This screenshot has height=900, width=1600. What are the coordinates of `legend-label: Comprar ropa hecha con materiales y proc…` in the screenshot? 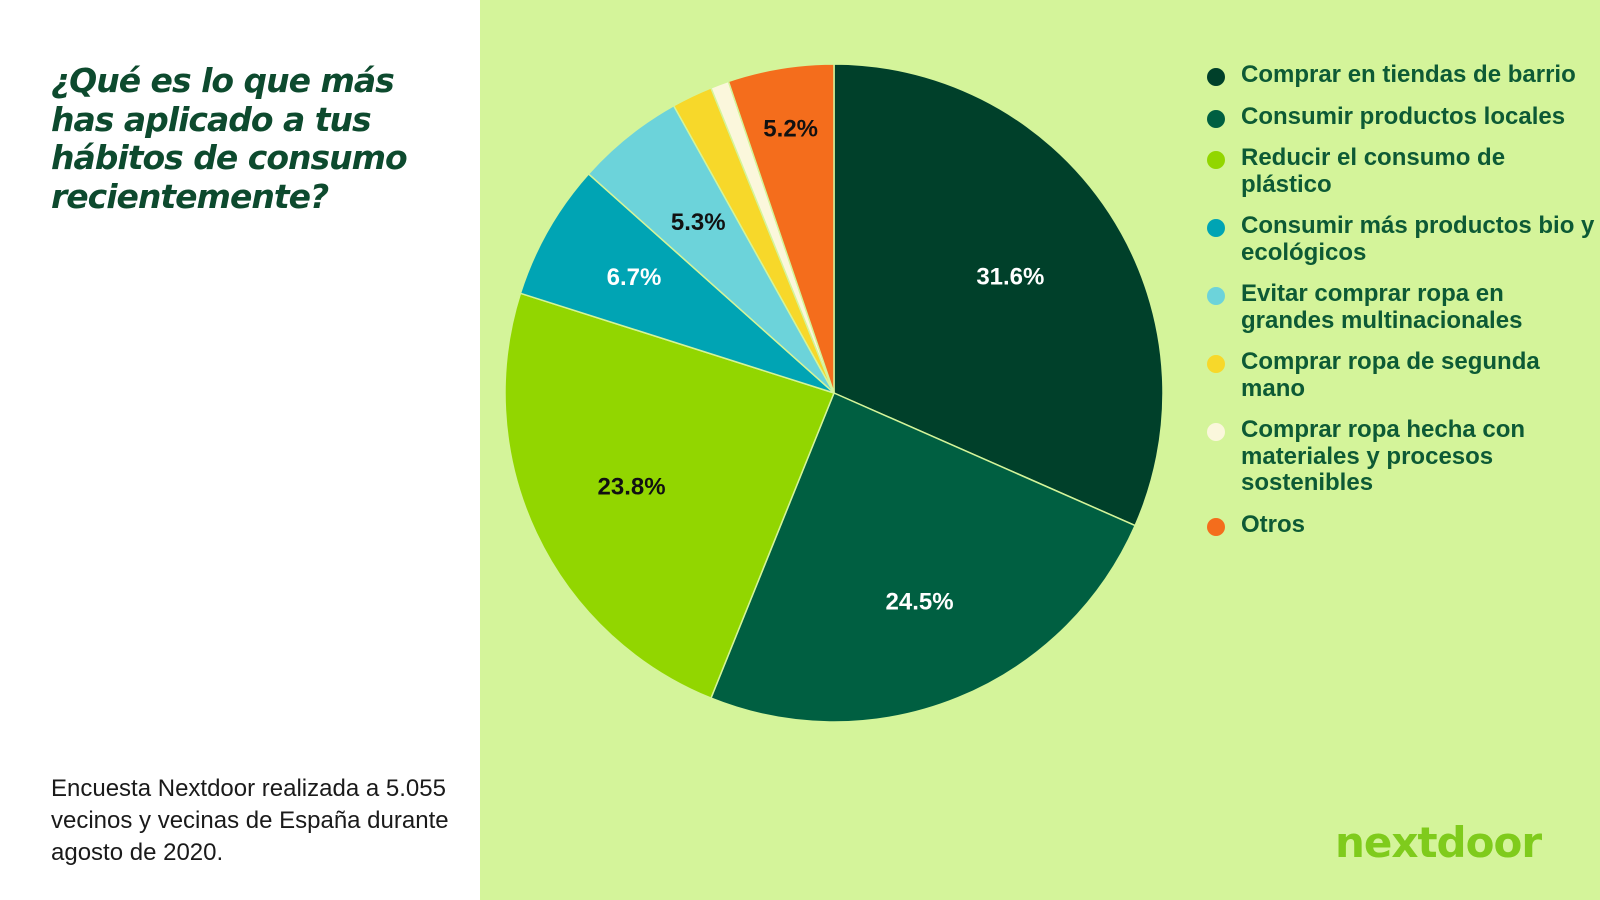 It's located at (1383, 456).